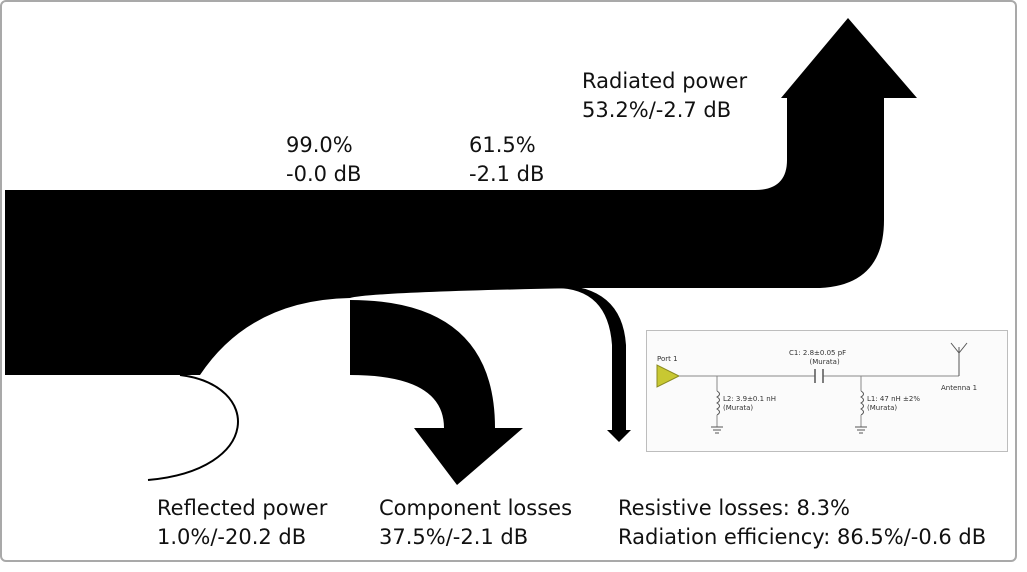 The height and width of the screenshot is (572, 1027). What do you see at coordinates (959, 388) in the screenshot?
I see `antenna-label: Antenna 1` at bounding box center [959, 388].